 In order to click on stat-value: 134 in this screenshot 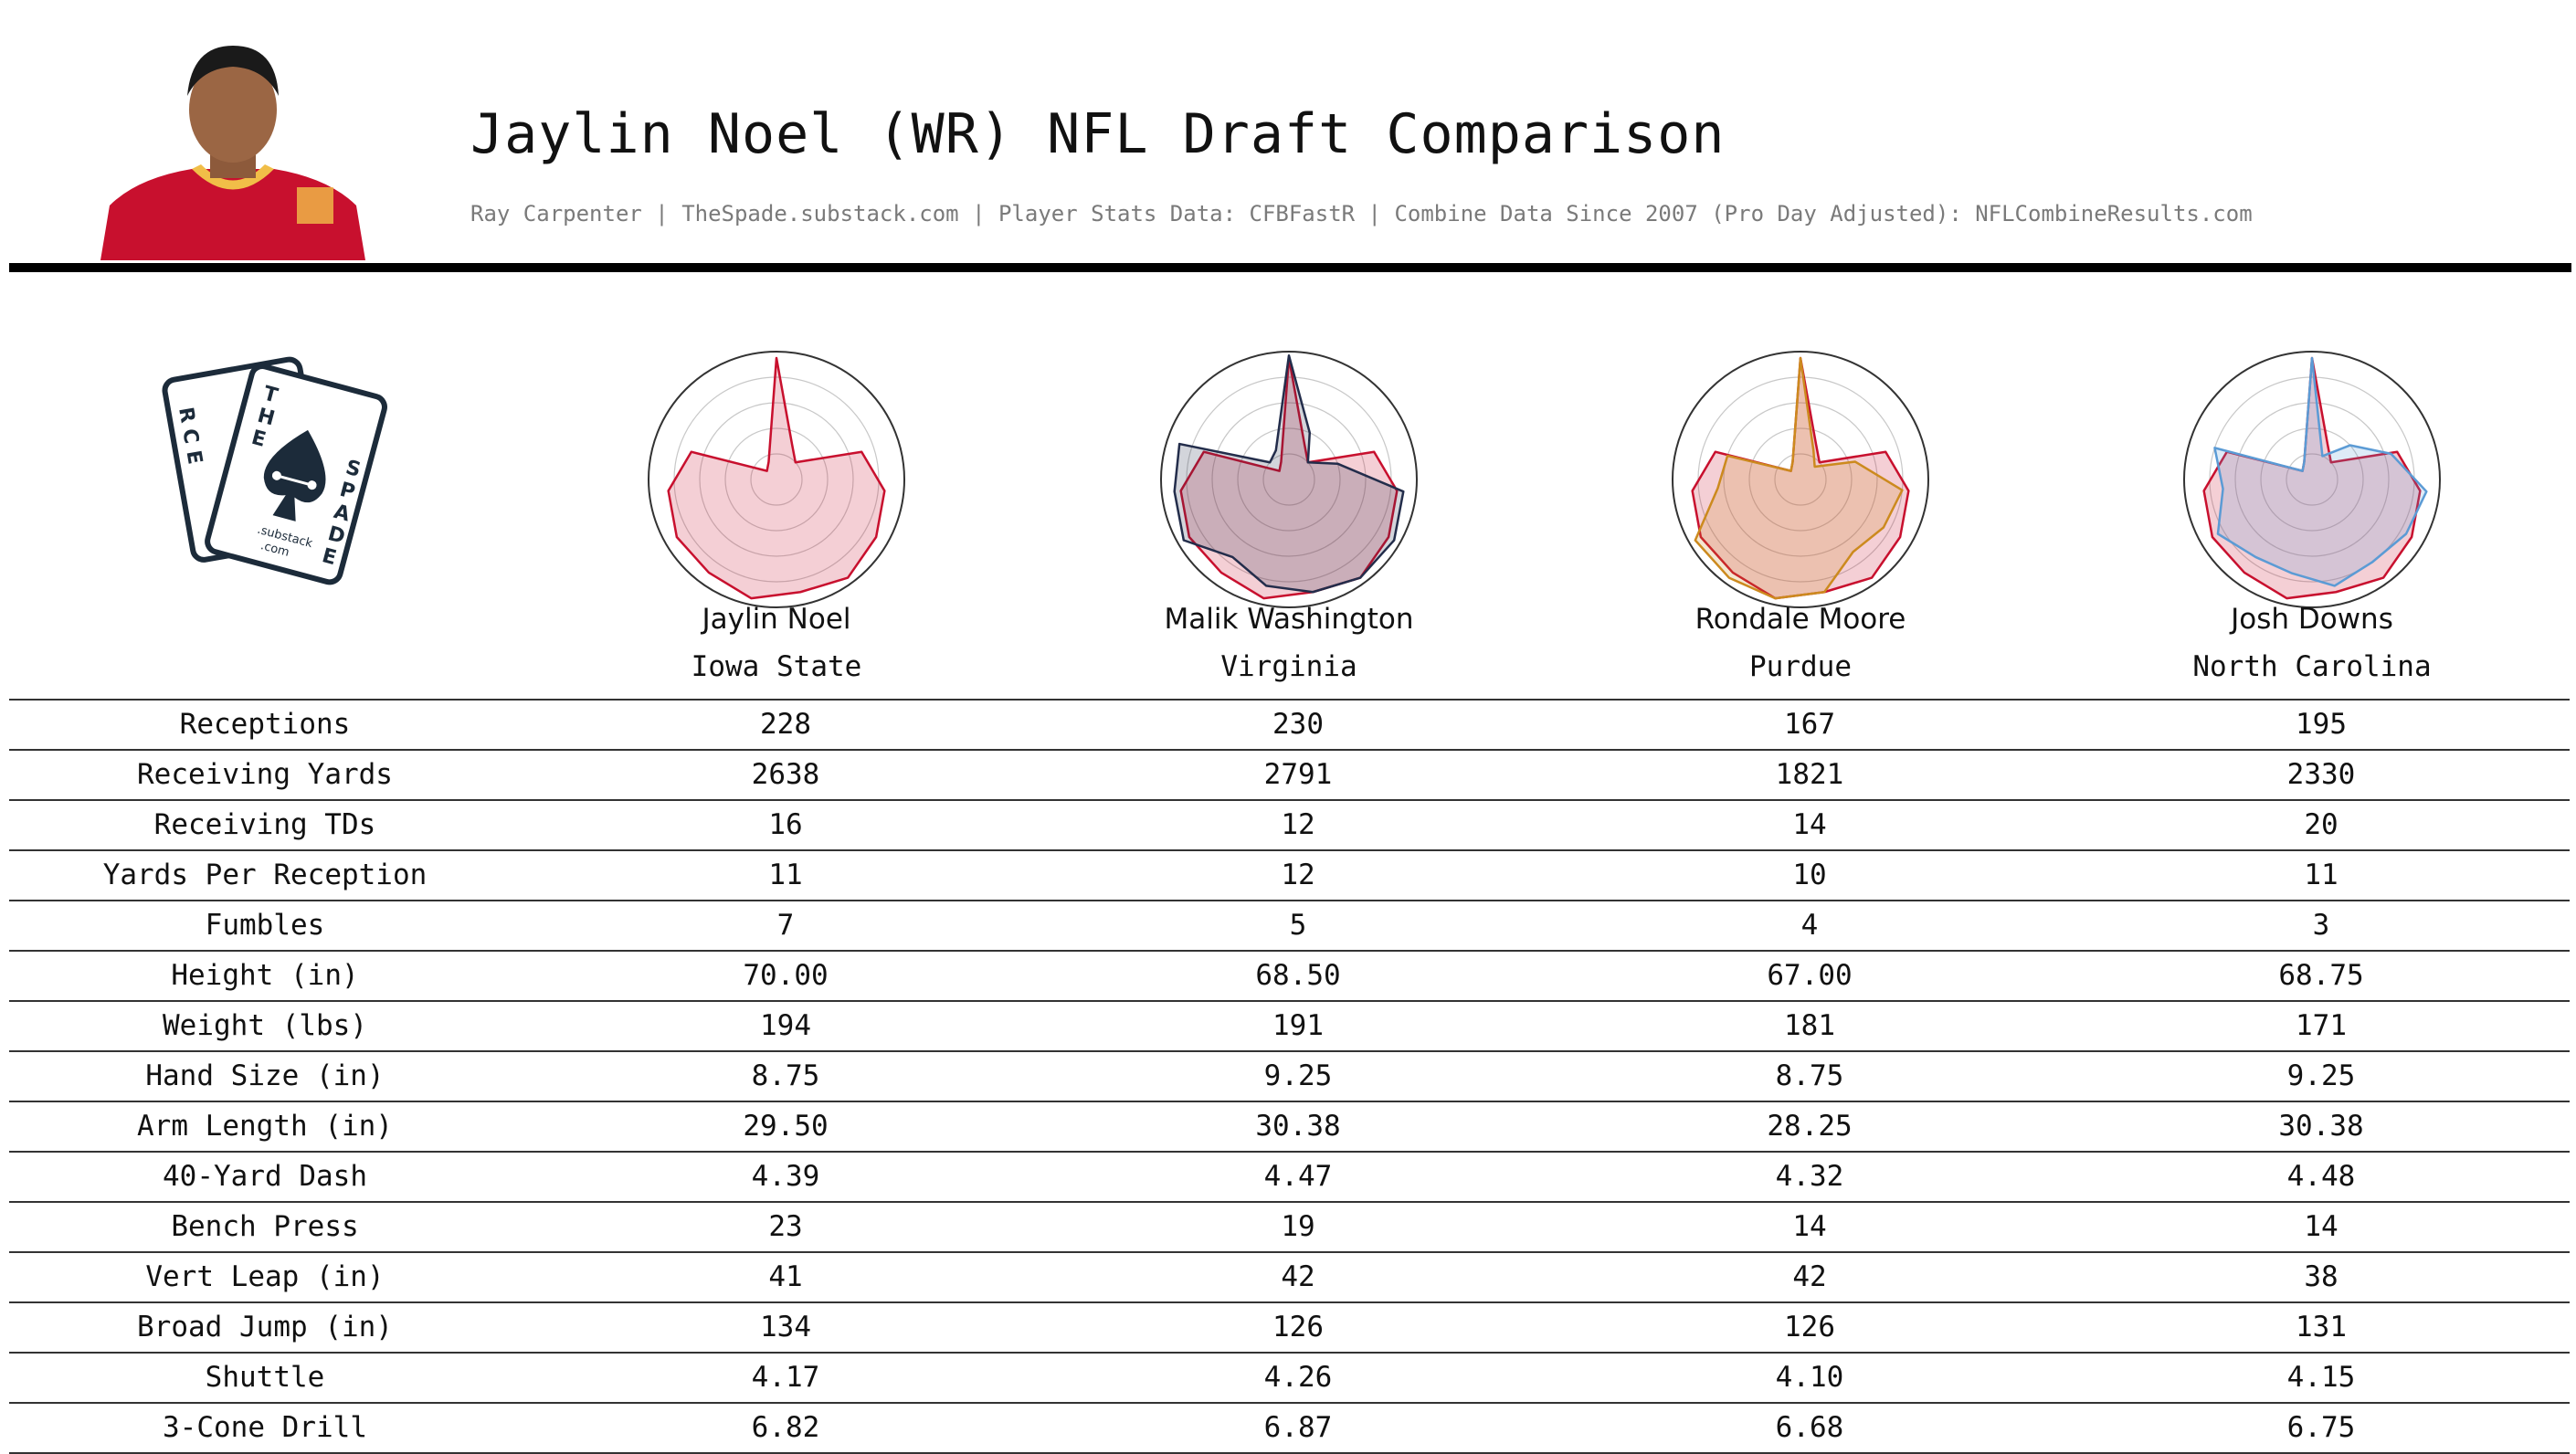, I will do `click(785, 1327)`.